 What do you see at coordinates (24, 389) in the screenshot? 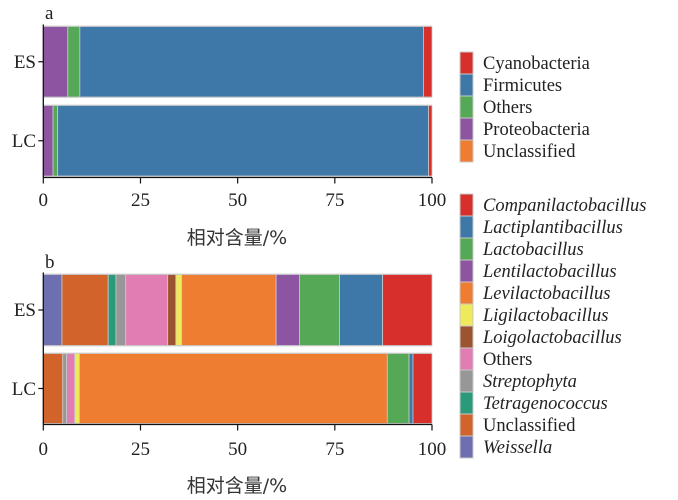
I see `panel-b-category-lc: LC` at bounding box center [24, 389].